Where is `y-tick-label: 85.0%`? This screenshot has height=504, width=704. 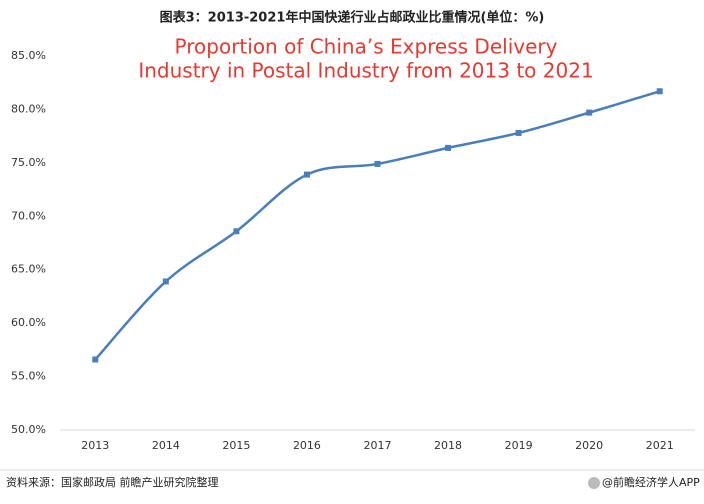 y-tick-label: 85.0% is located at coordinates (28, 55).